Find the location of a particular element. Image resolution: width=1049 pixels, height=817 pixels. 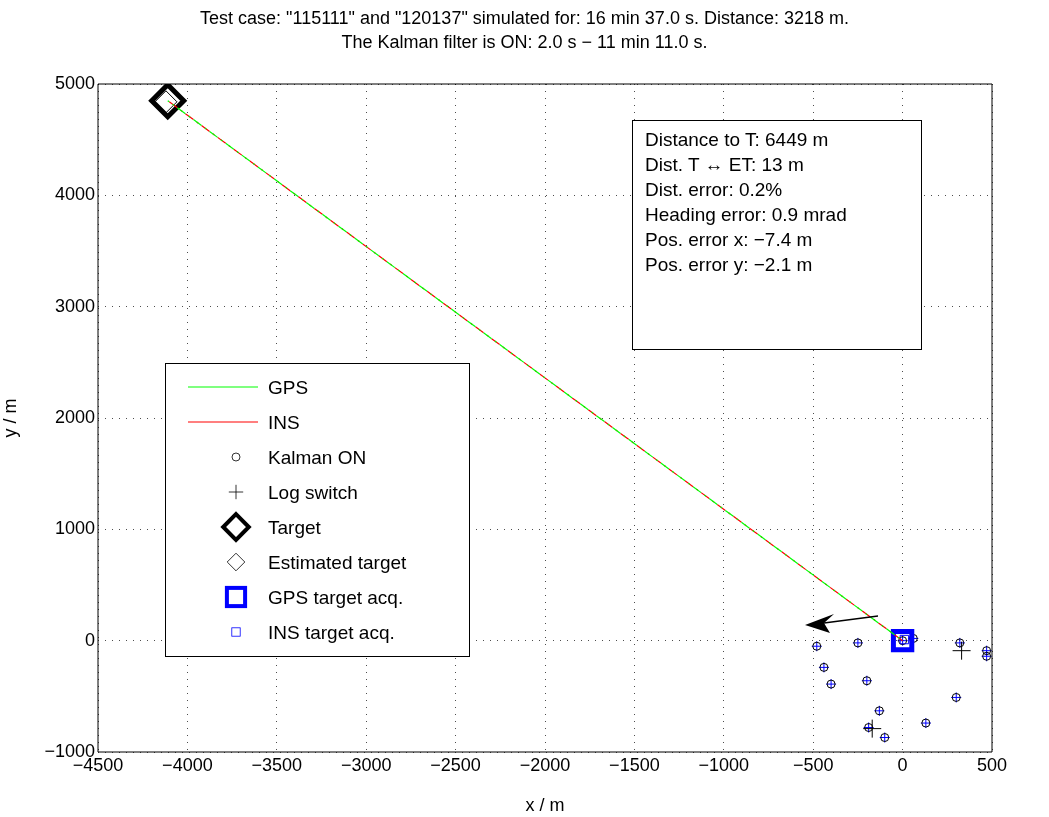

legend-label: Target is located at coordinates (294, 527).